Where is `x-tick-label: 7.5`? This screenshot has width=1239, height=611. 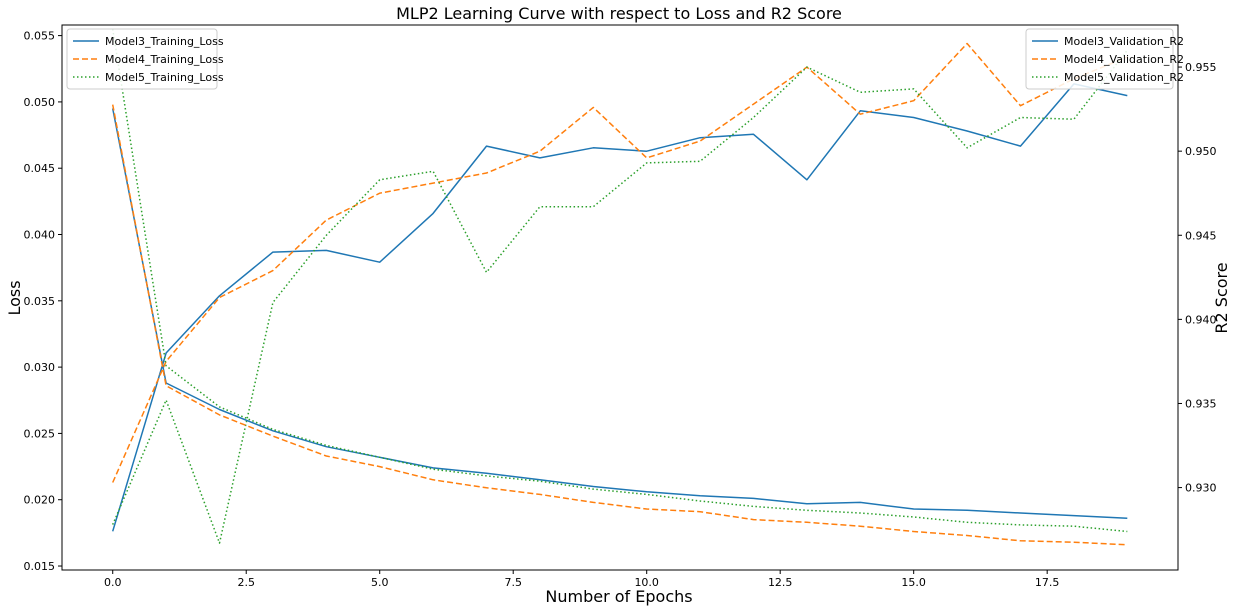
x-tick-label: 7.5 is located at coordinates (513, 582).